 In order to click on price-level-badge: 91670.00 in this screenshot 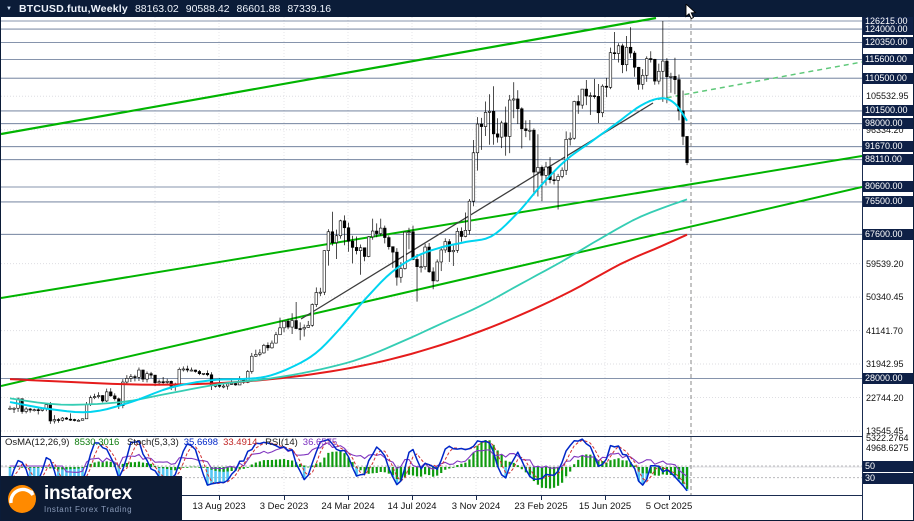, I will do `click(888, 147)`.